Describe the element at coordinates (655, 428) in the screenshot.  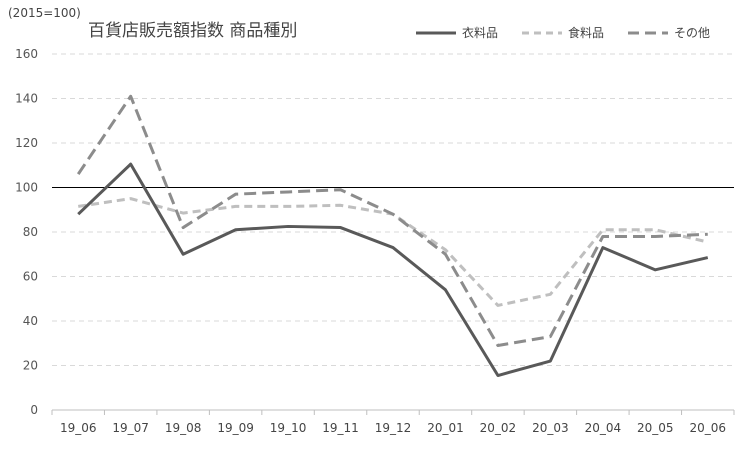
I see `x-tick-label: 20_05` at that location.